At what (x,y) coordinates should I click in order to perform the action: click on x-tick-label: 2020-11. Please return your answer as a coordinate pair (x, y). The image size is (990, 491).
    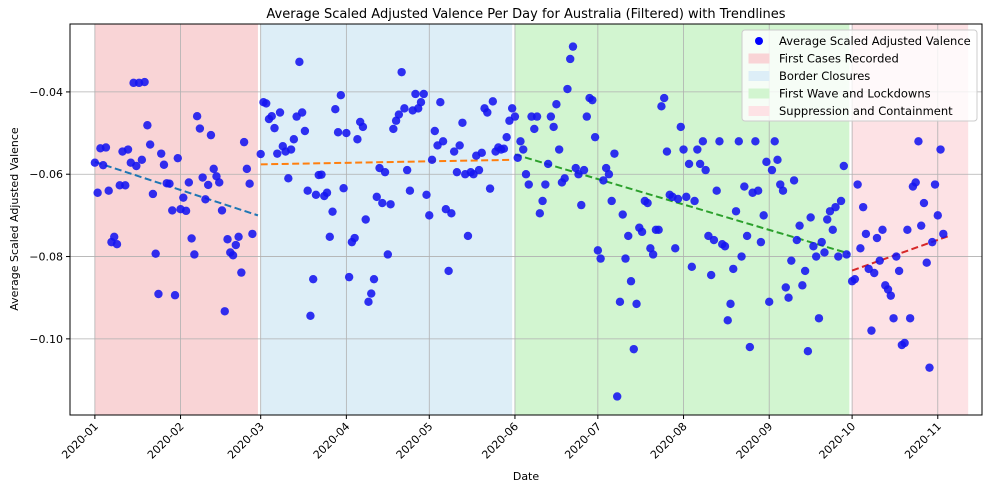
    Looking at the image, I should click on (923, 441).